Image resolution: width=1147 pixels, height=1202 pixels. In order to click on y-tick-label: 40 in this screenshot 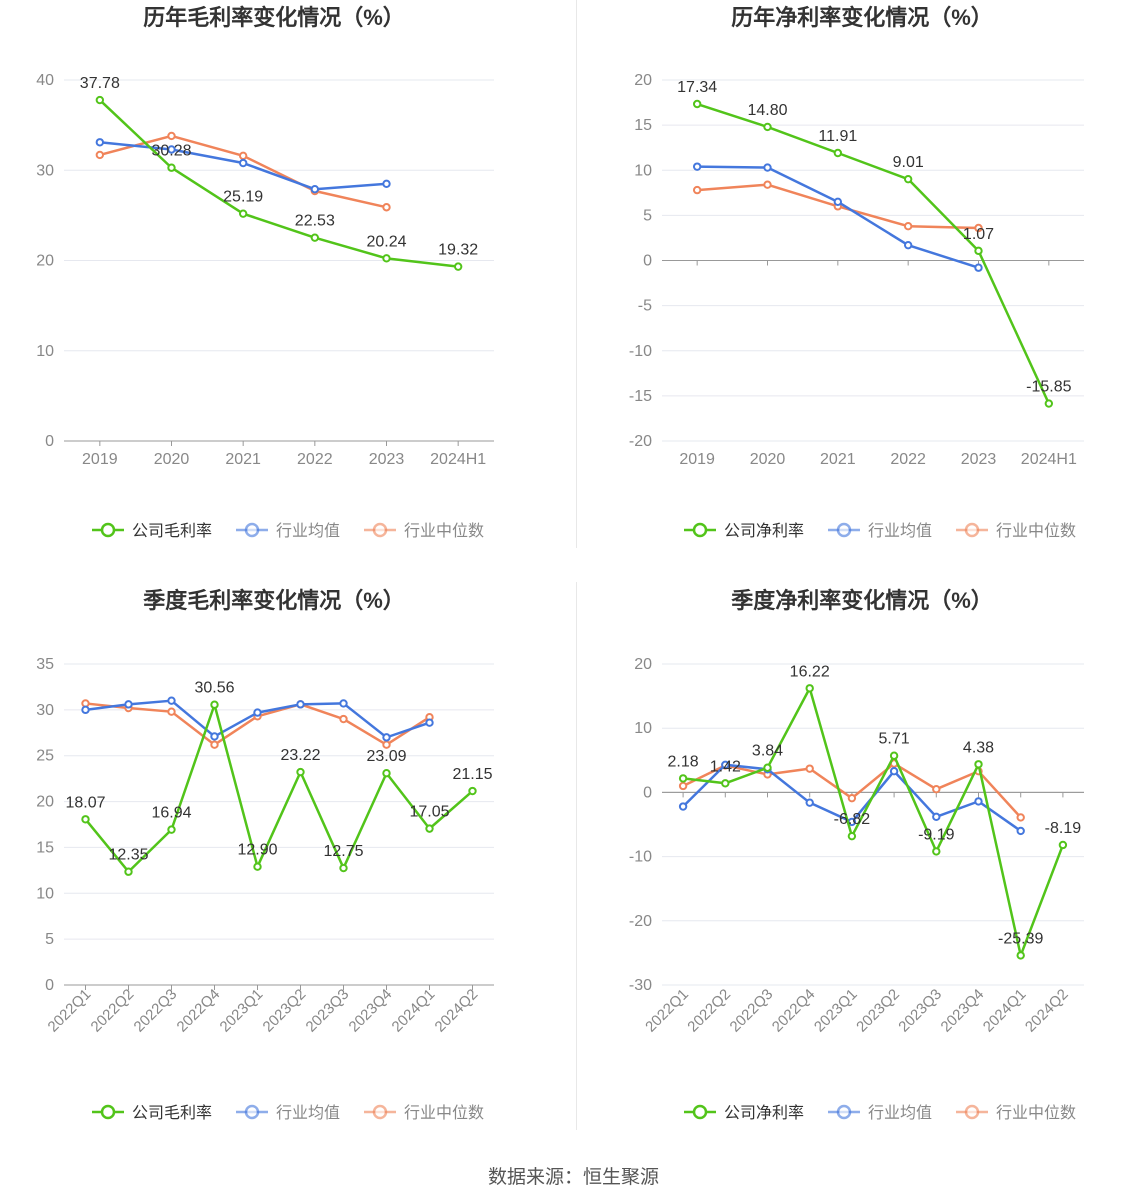, I will do `click(45, 80)`.